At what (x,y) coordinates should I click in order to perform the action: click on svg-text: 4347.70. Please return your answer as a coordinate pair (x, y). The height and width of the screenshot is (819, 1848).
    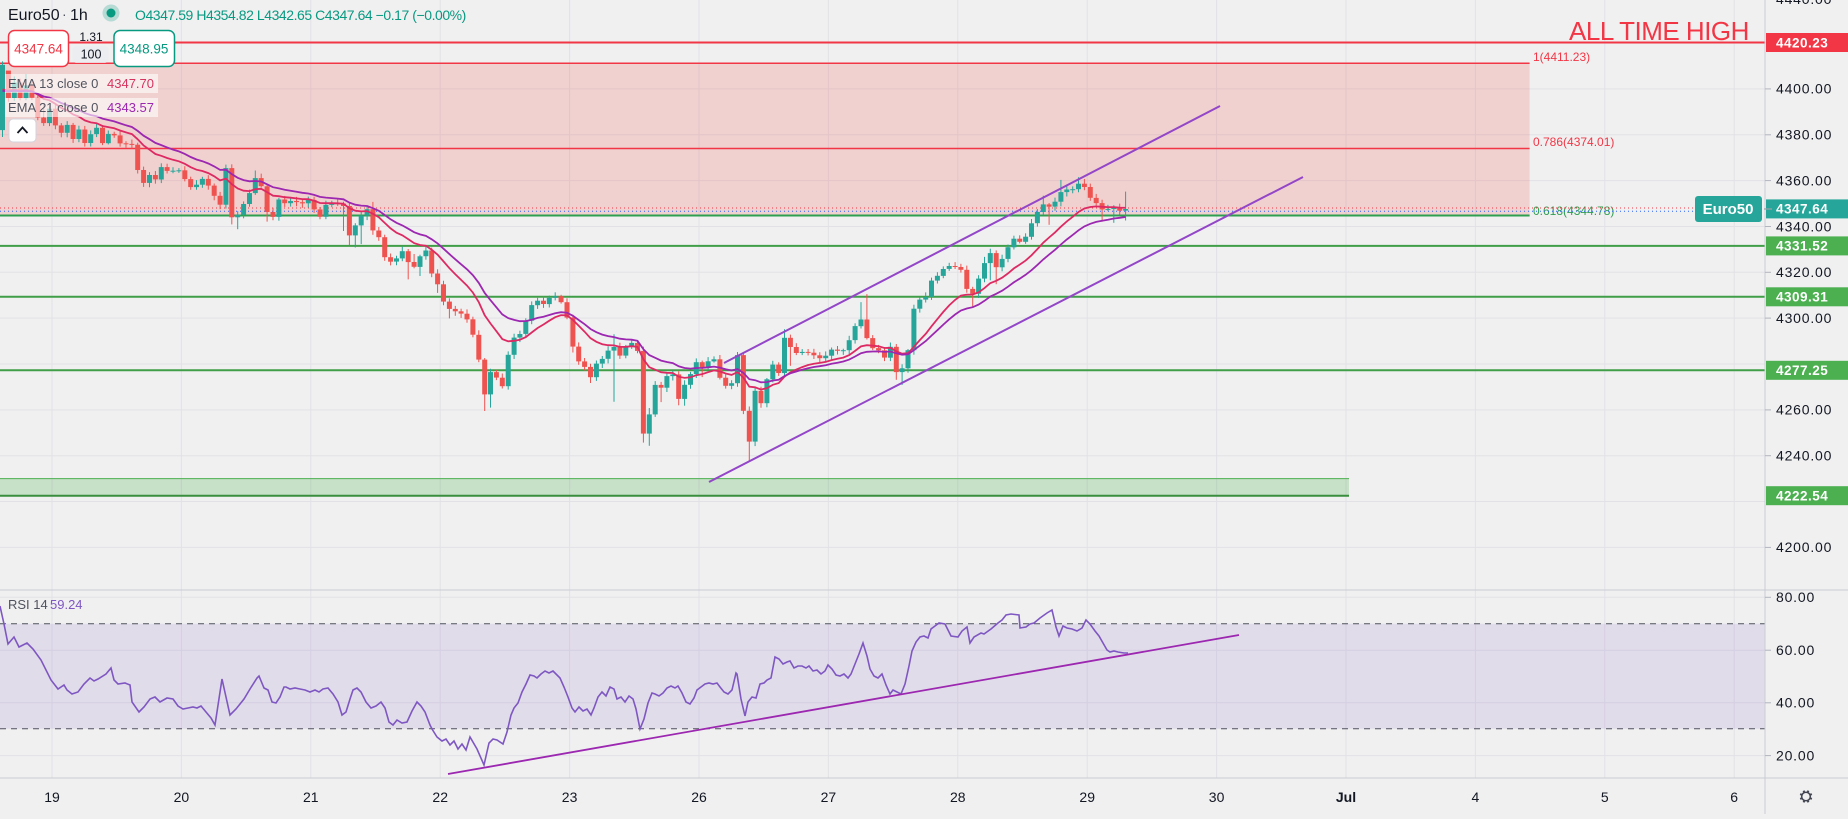
    Looking at the image, I should click on (130, 83).